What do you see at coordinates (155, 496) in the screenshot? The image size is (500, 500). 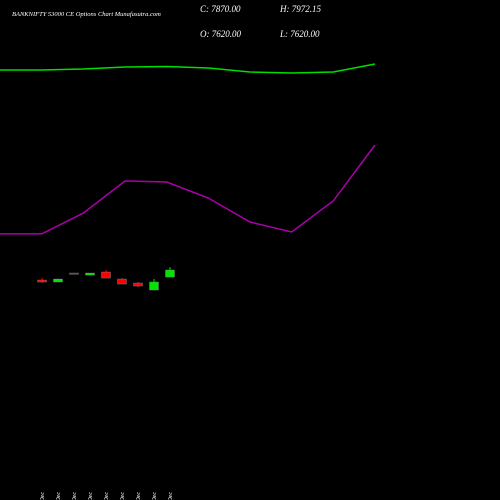 I see `x-tick-label: 30 Dec` at bounding box center [155, 496].